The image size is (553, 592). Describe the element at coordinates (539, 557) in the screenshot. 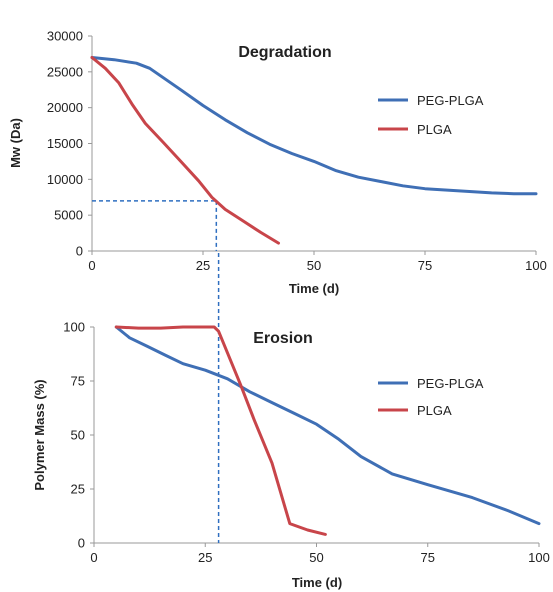

I see `erosion-x-tick-label: 100` at that location.